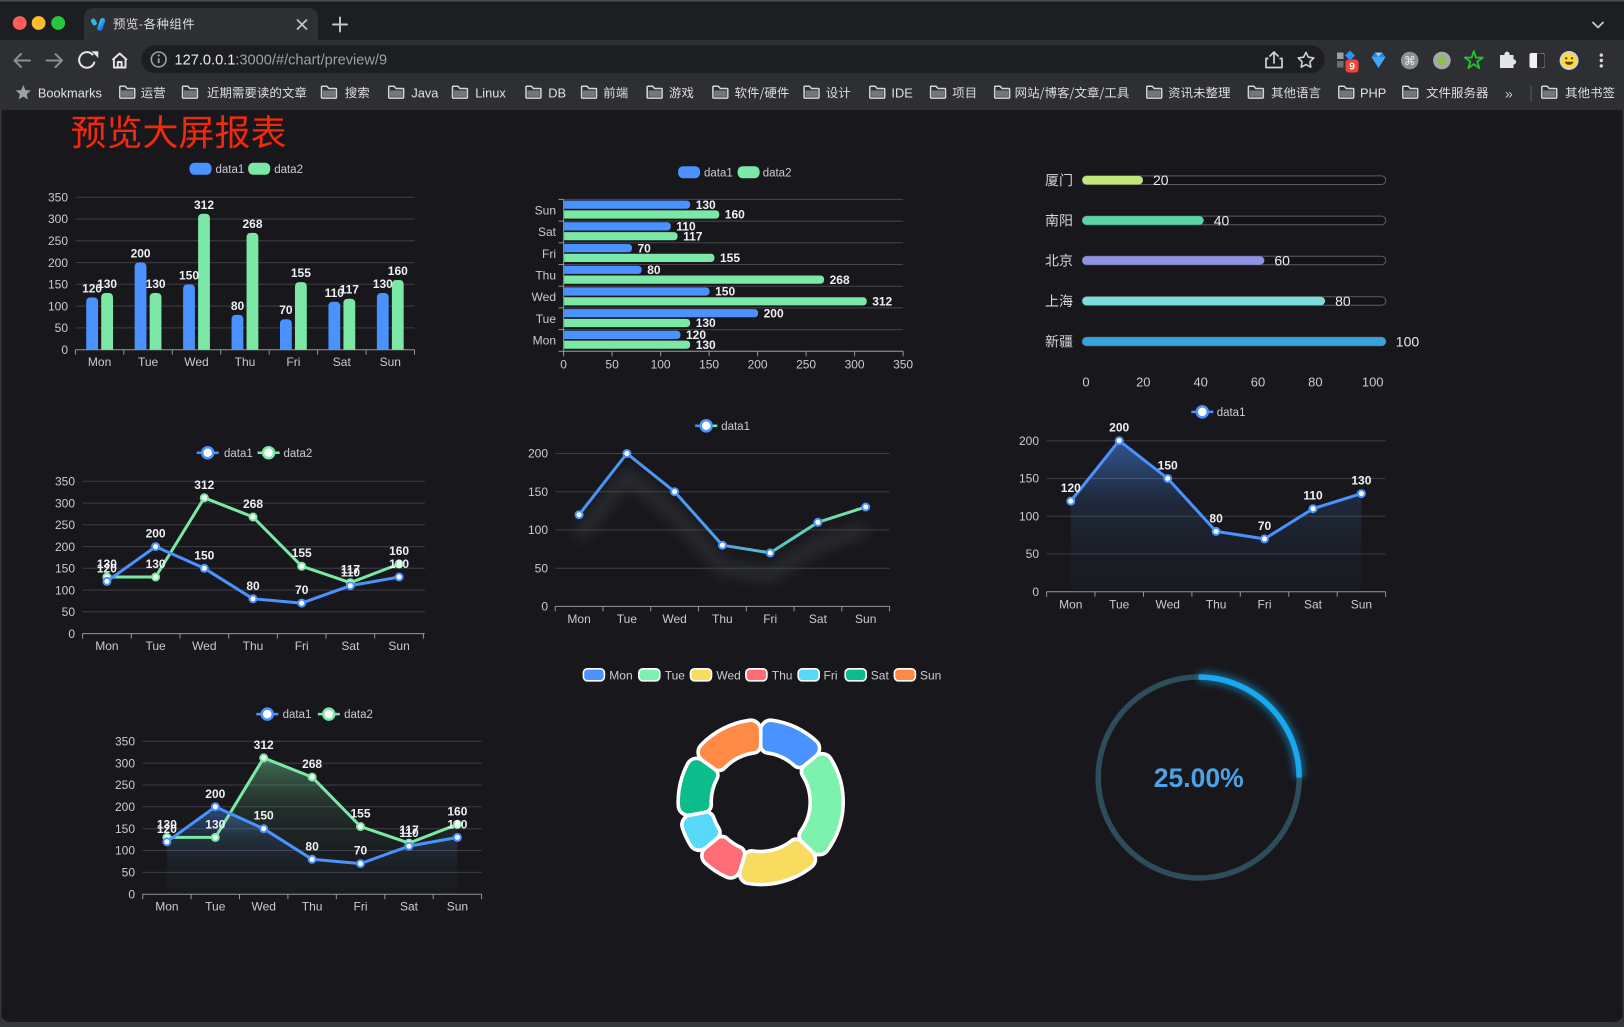 The height and width of the screenshot is (1027, 1624). I want to click on svg-text: 312, so click(882, 302).